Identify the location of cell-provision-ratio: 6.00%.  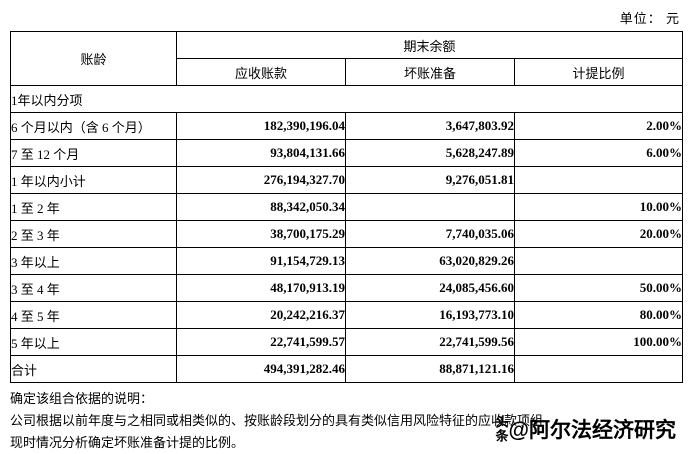
(598, 153).